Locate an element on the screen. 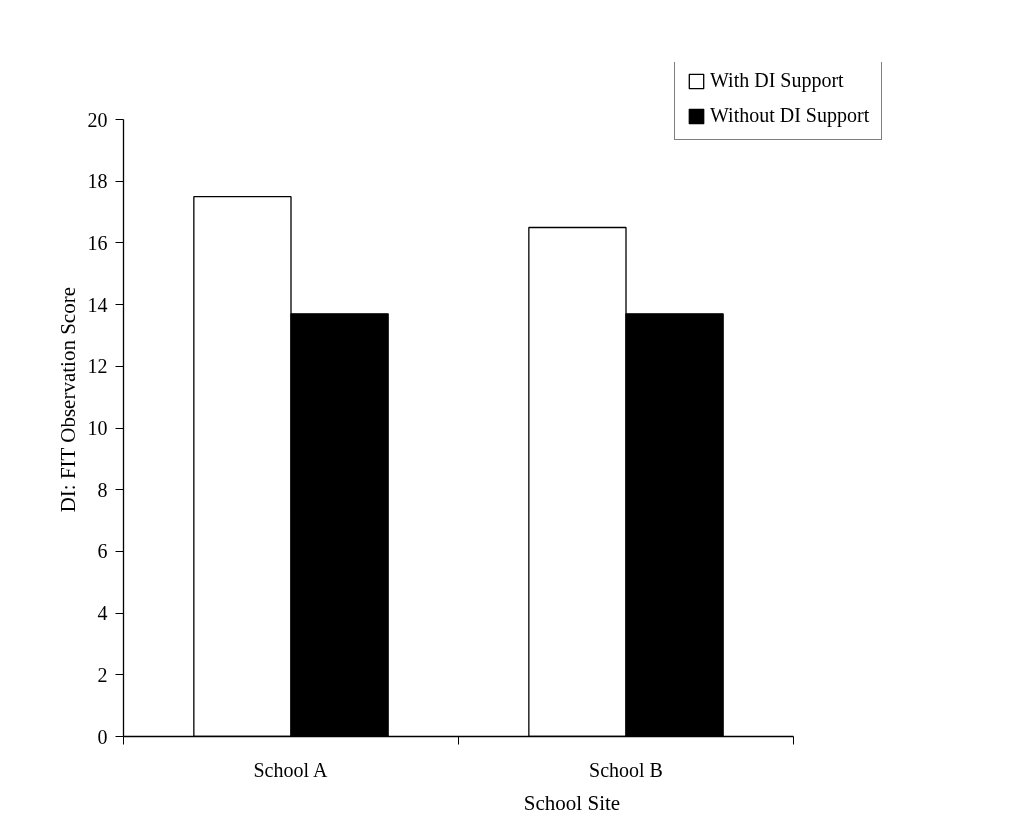 The image size is (1029, 835). legend-label: Without DI Support is located at coordinates (790, 115).